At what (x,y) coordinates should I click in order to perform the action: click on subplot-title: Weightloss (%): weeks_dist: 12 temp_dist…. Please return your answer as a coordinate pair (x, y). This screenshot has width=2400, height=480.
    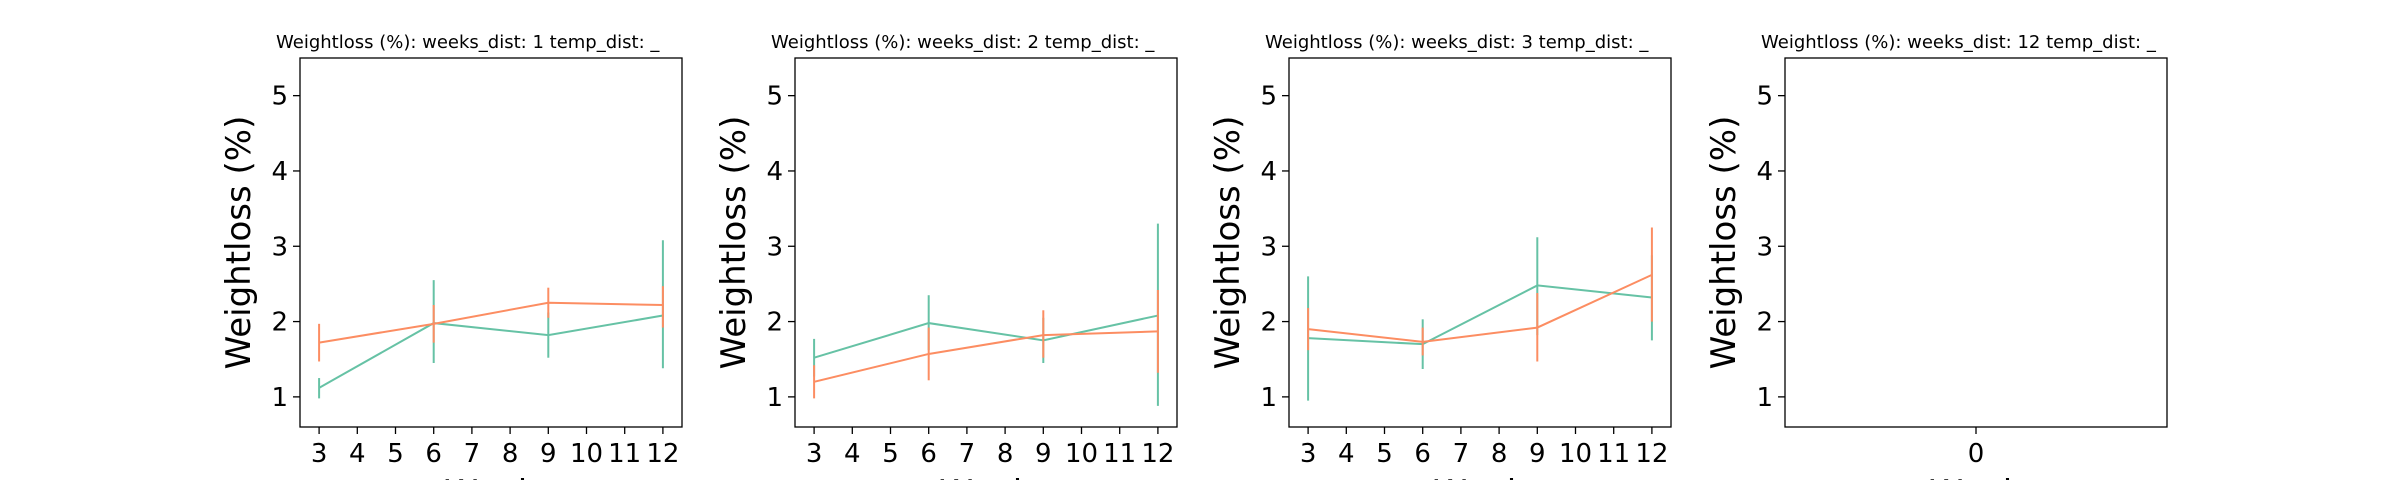
    Looking at the image, I should click on (1959, 42).